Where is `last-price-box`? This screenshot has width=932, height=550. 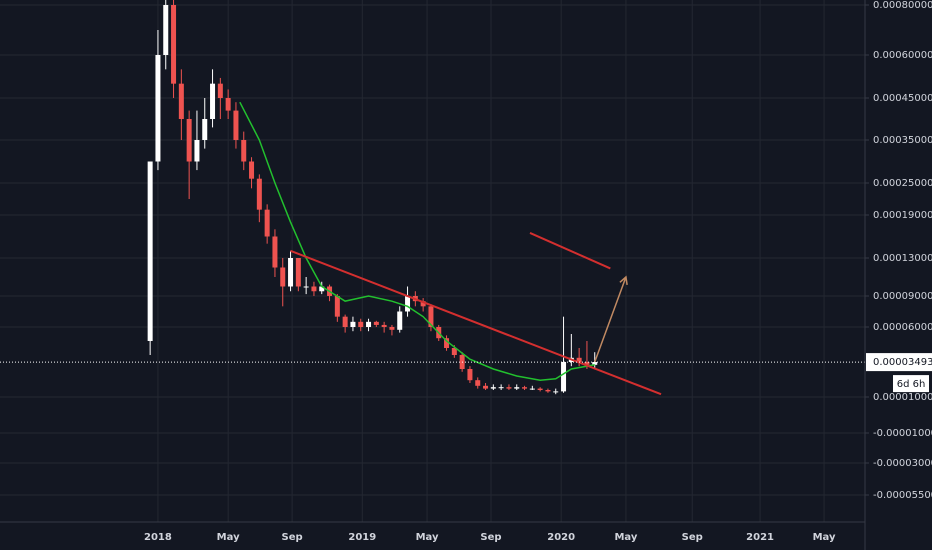 last-price-box is located at coordinates (899, 362).